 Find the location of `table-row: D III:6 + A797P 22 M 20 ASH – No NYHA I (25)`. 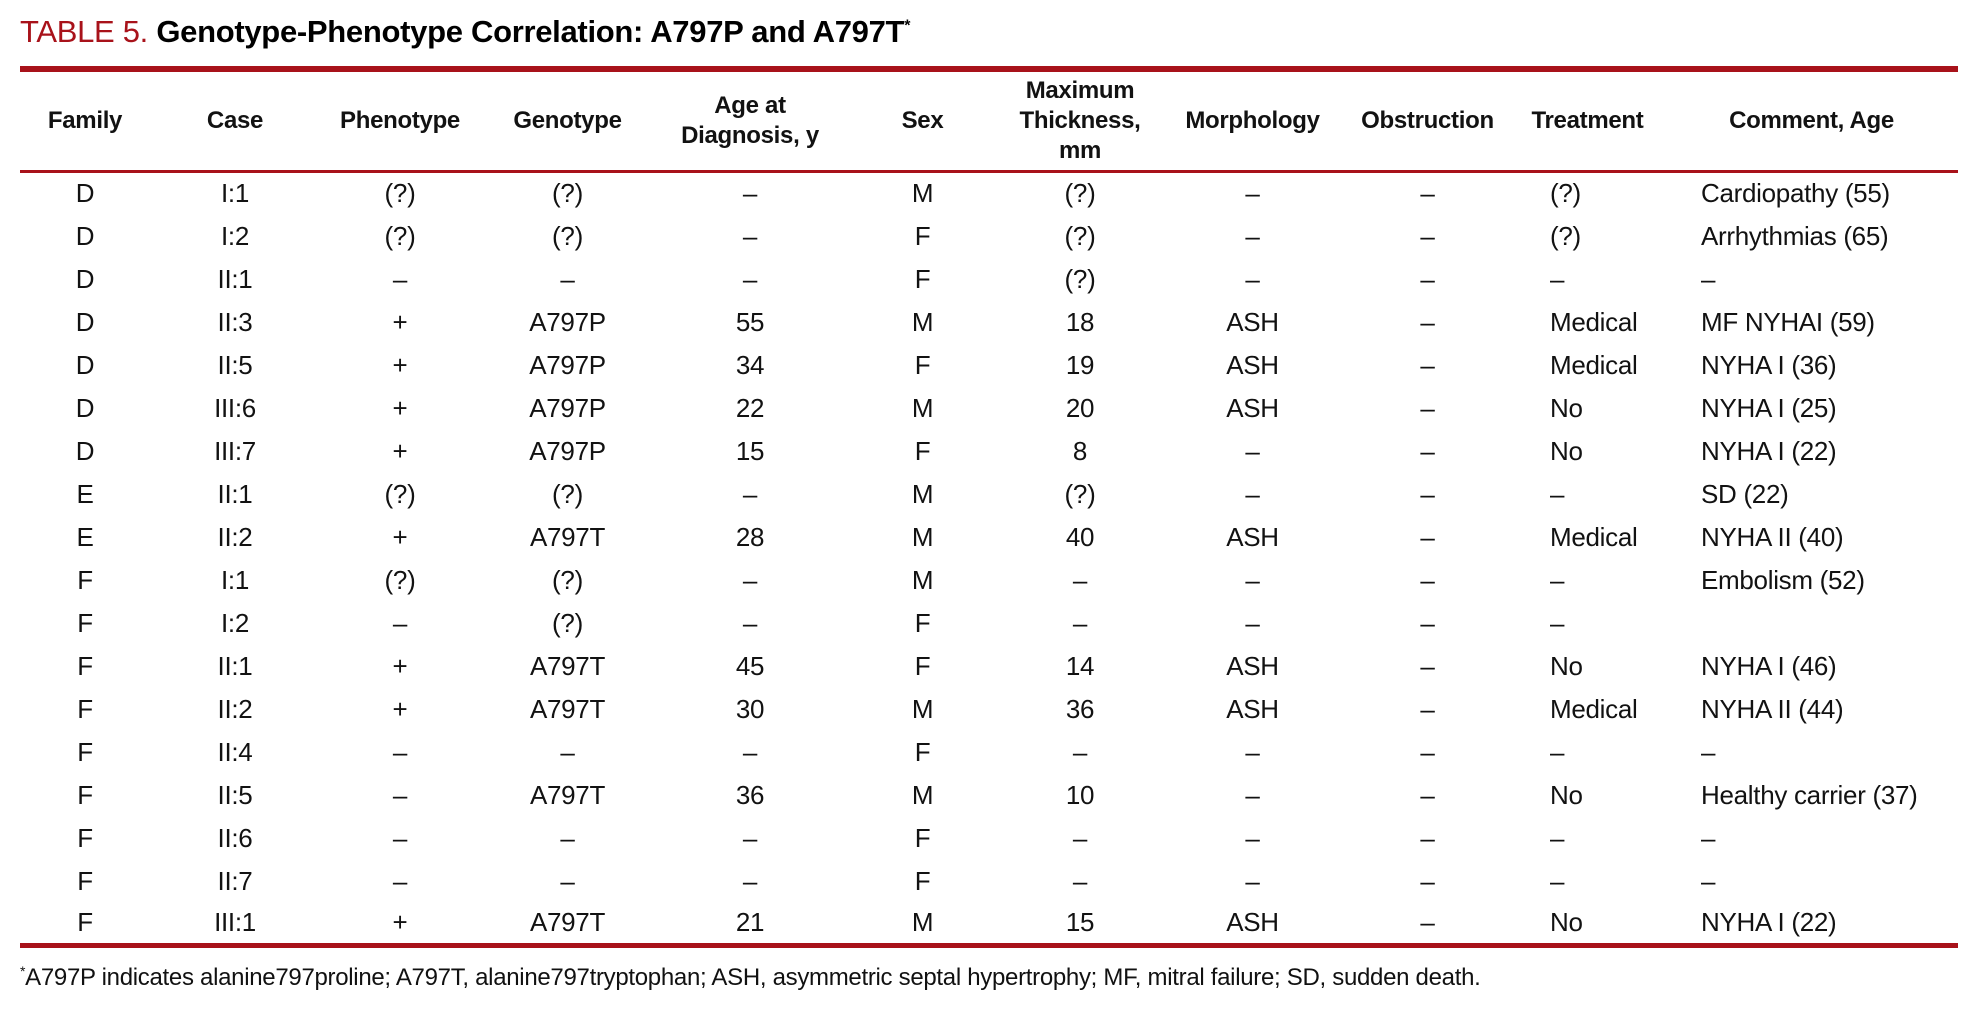

table-row: D III:6 + A797P 22 M 20 ASH – No NYHA I (25) is located at coordinates (989, 408).